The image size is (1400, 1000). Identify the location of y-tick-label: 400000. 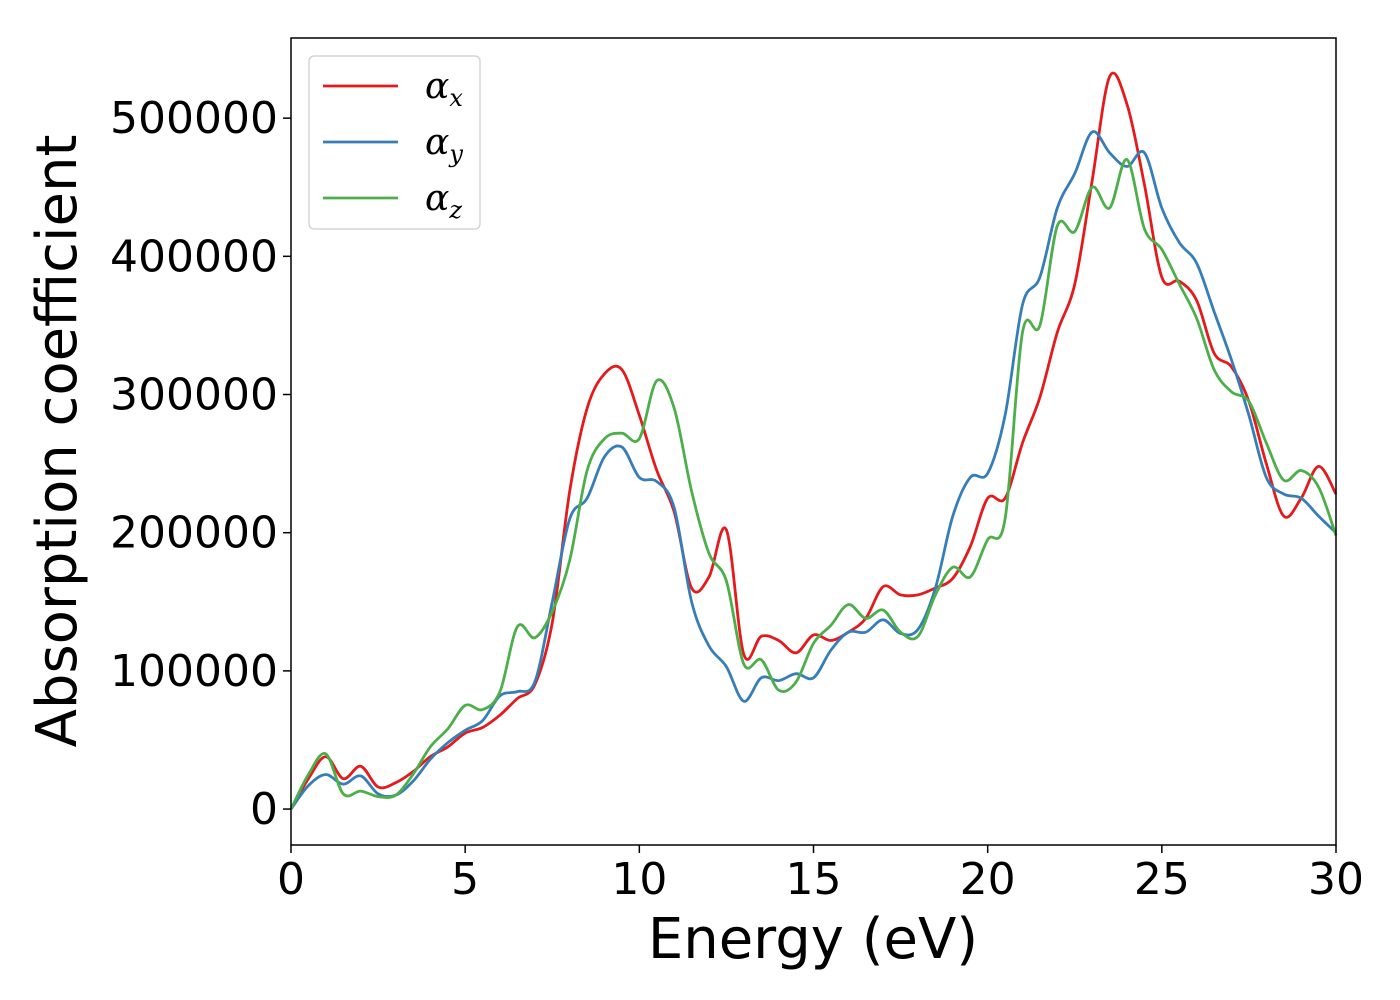
(194, 256).